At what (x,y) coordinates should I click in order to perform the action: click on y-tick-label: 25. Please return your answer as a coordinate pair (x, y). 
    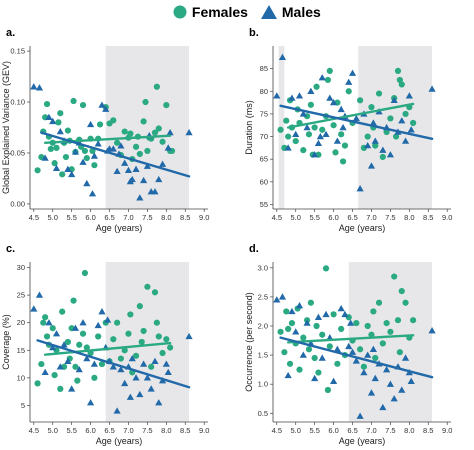
    Looking at the image, I should click on (21, 295).